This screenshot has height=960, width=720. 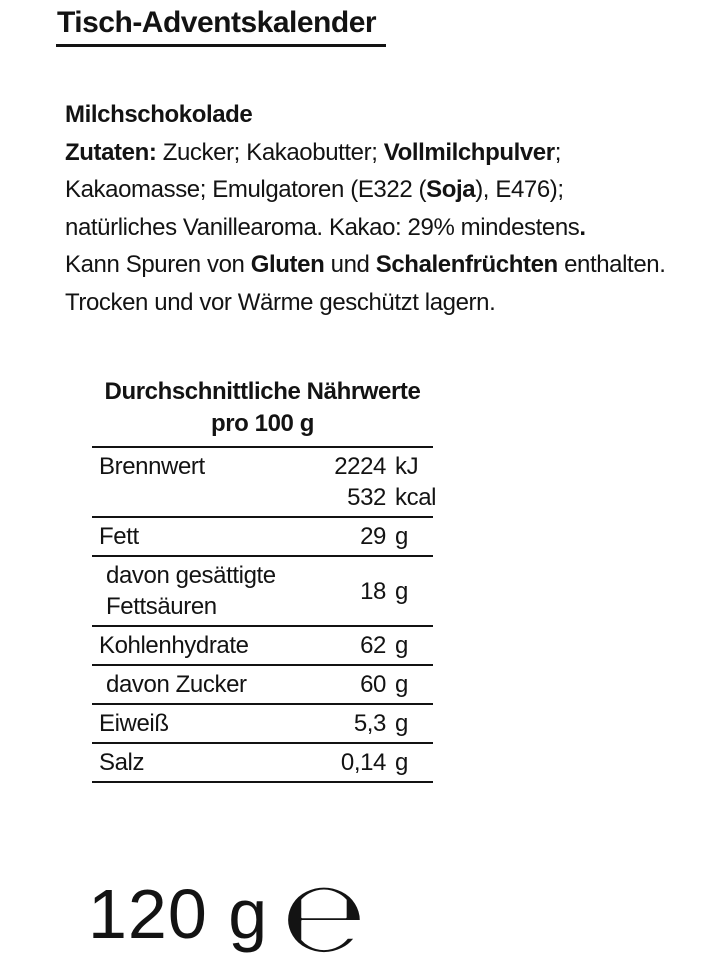 I want to click on table-row-sugar: davon Zucker 60 g, so click(x=262, y=685).